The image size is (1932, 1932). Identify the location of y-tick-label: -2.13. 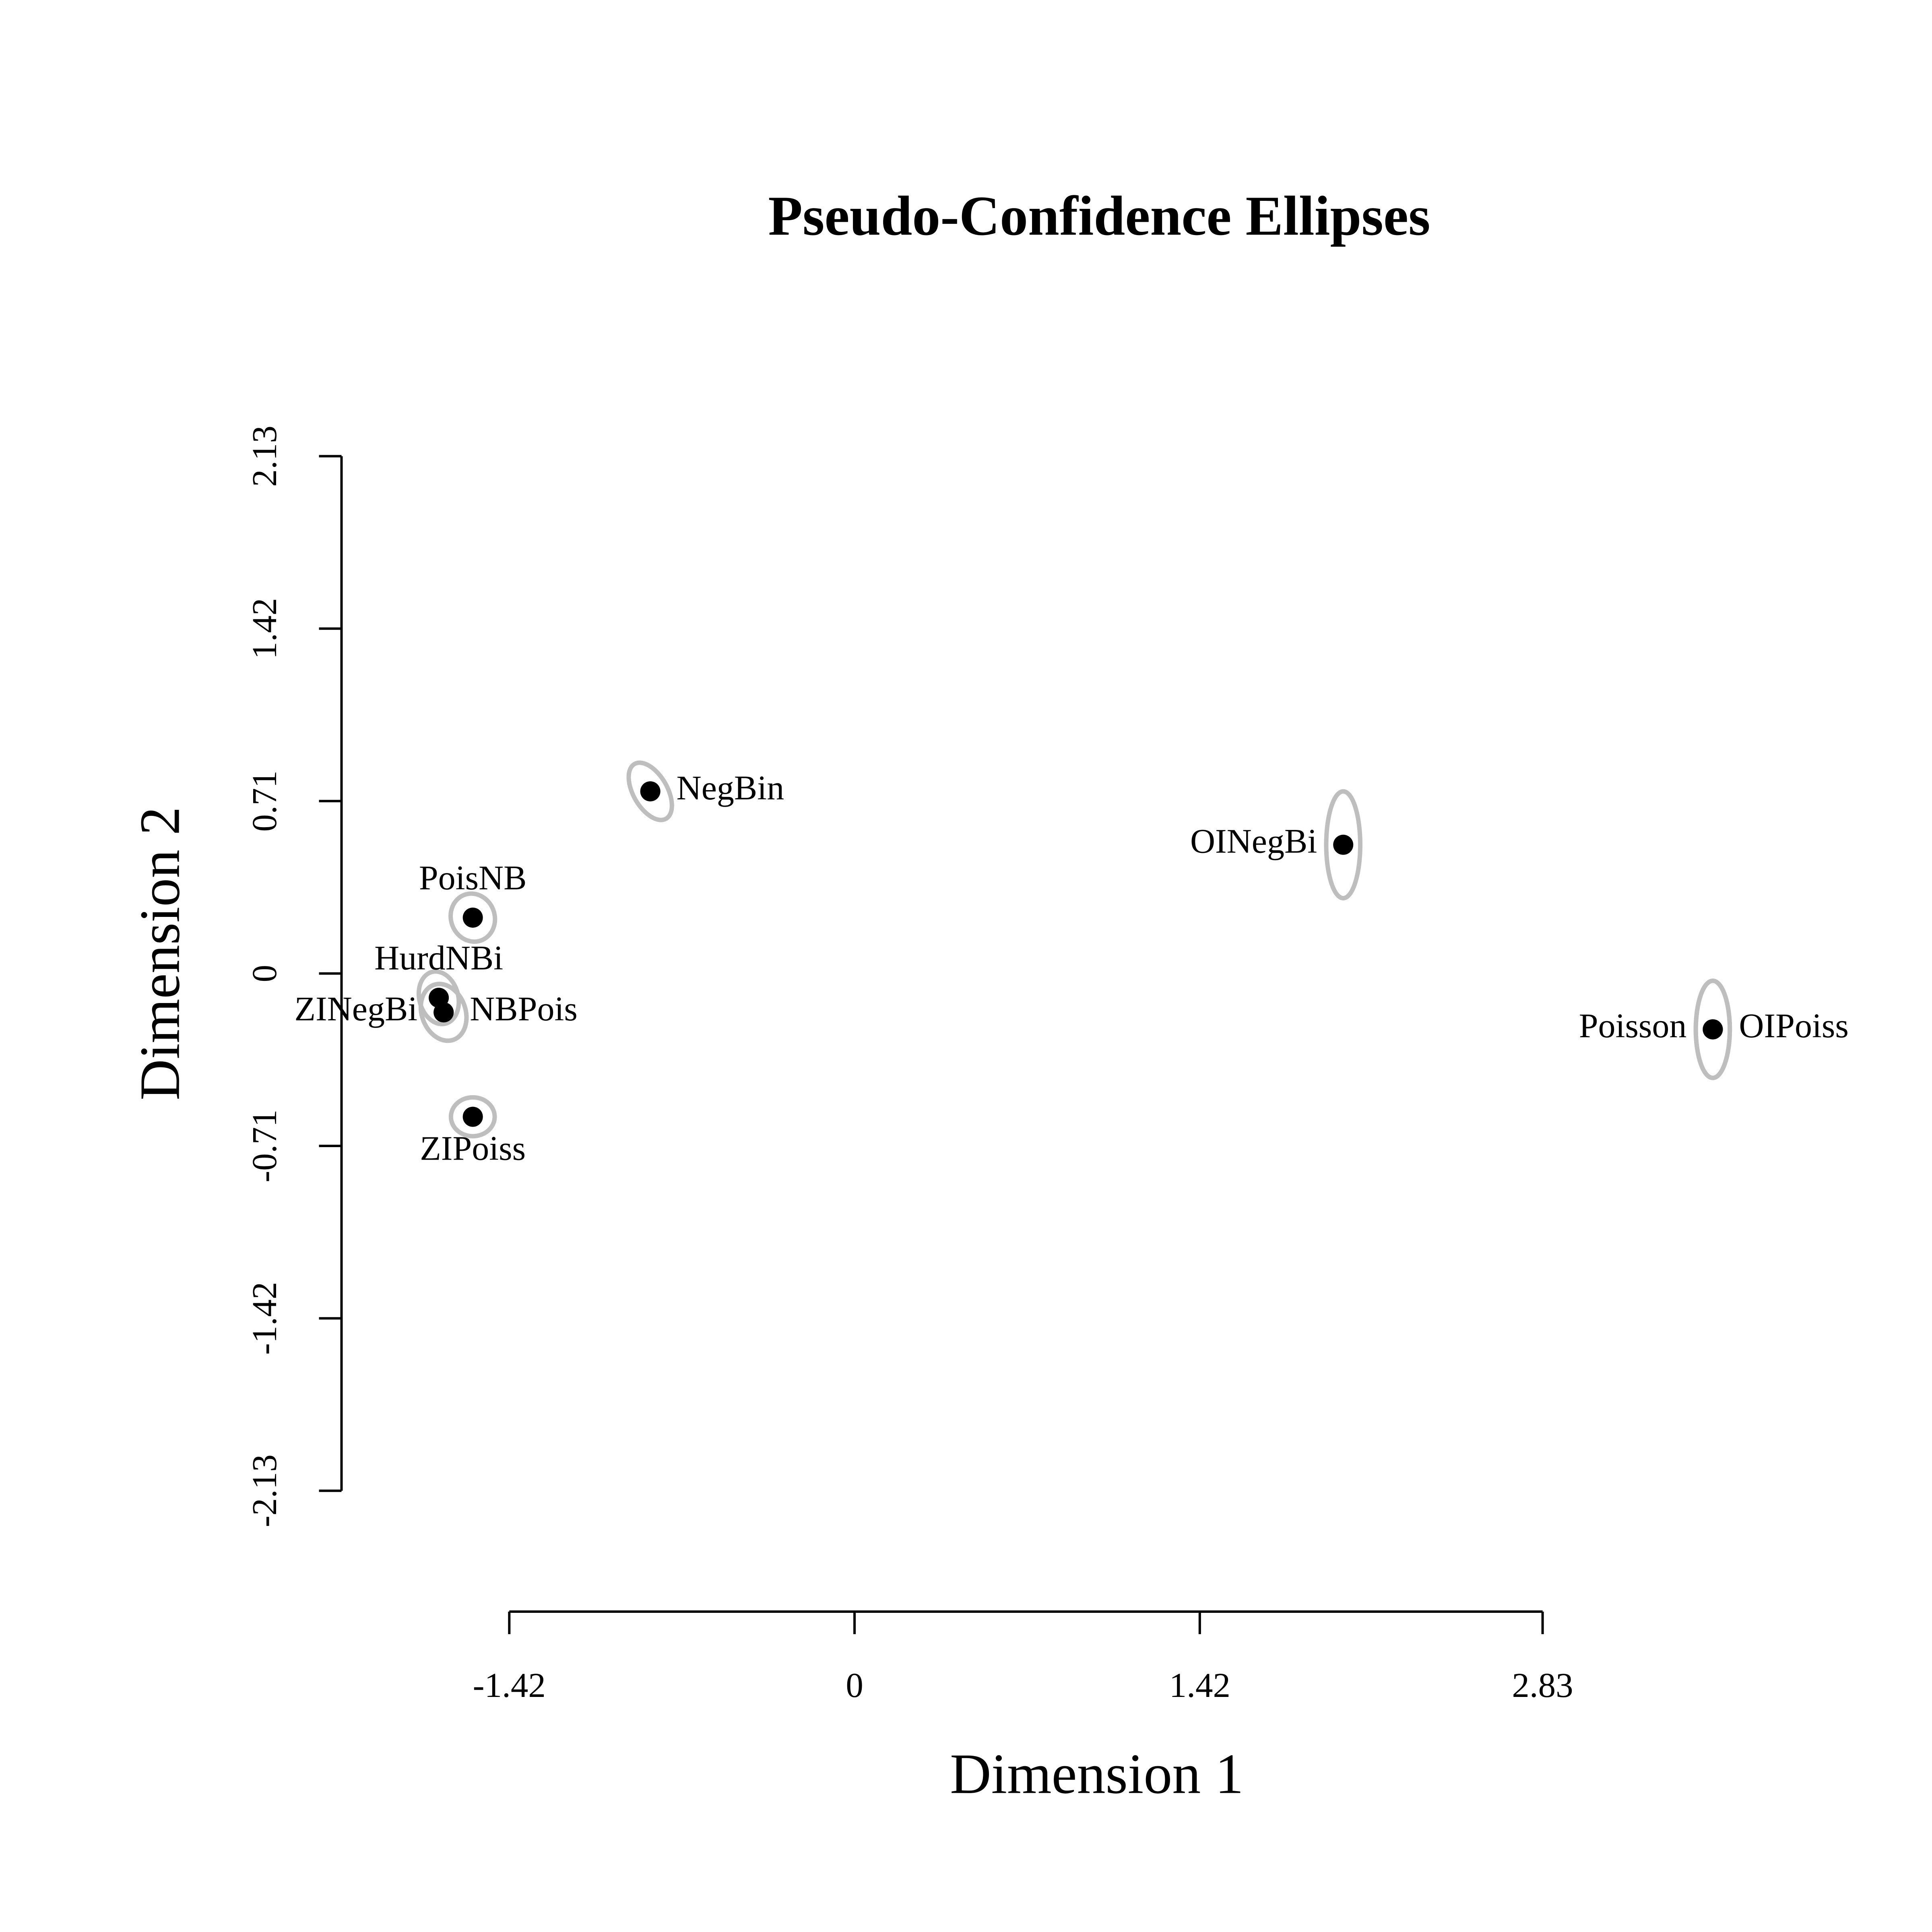
(264, 1490).